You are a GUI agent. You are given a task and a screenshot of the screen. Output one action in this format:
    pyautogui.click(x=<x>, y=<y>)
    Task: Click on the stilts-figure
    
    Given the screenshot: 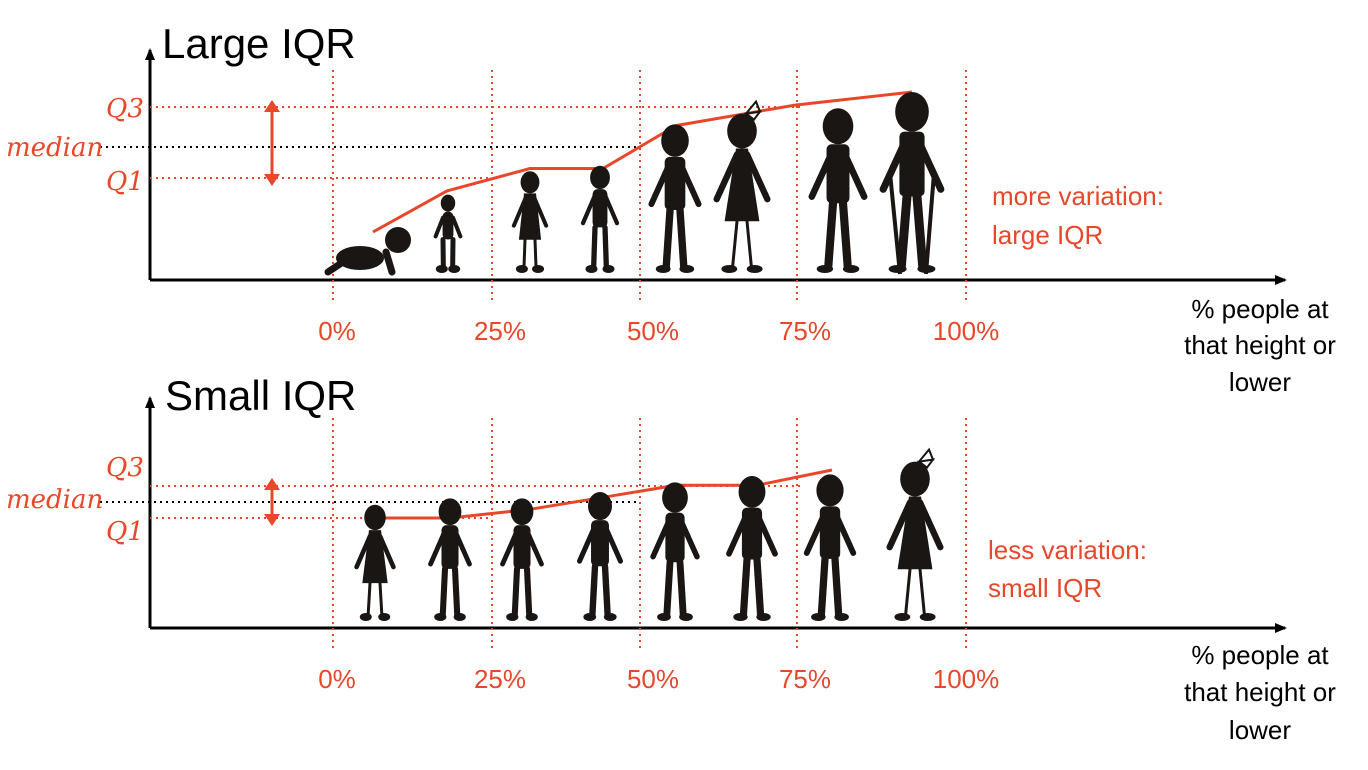 What is the action you would take?
    pyautogui.click(x=912, y=183)
    